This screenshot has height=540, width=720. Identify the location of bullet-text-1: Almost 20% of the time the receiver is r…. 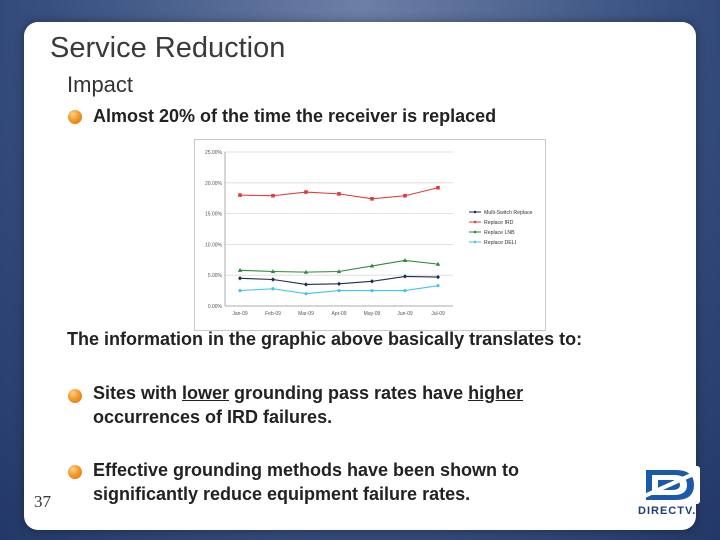
(295, 116).